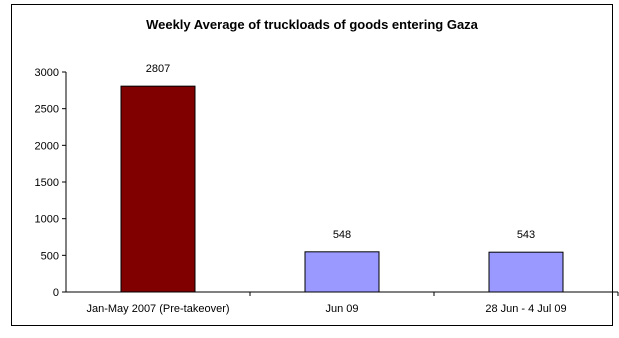  I want to click on data-label-3: 543, so click(526, 235).